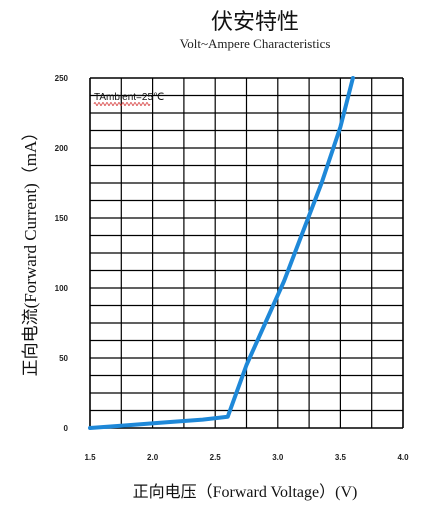  Describe the element at coordinates (90, 457) in the screenshot. I see `x-tick-label: 1.5` at that location.